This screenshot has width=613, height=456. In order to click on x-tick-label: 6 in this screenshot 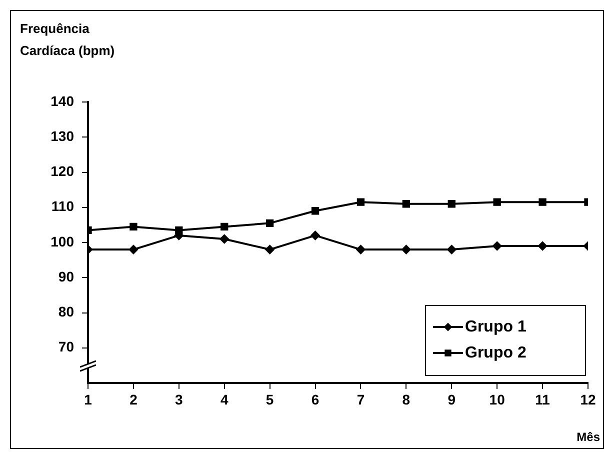, I will do `click(315, 399)`.